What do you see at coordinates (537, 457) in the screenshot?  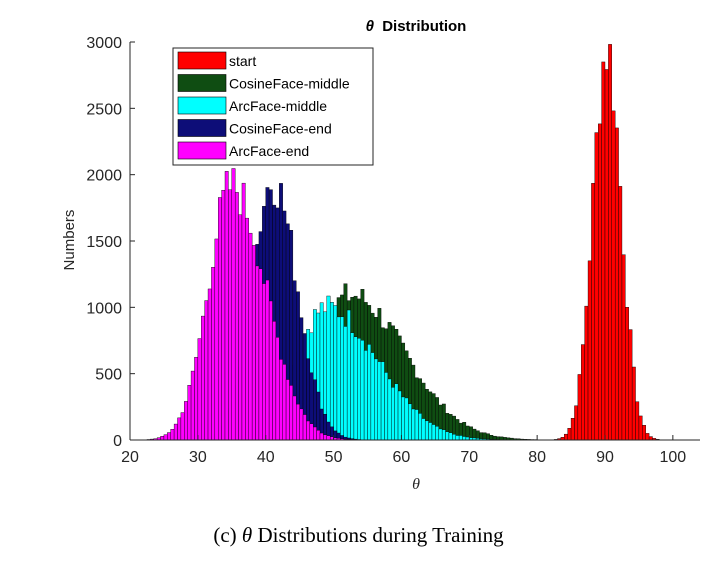 I see `x-tick-label: 80` at bounding box center [537, 457].